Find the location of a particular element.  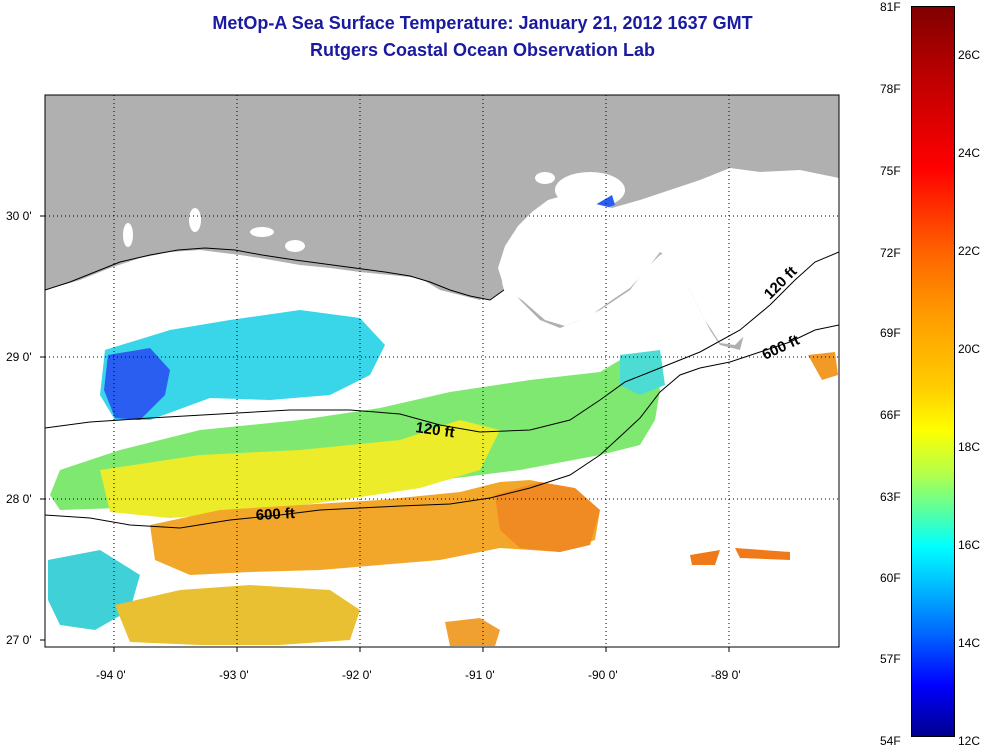

sst-patch-cool-northwest is located at coordinates (242, 365).